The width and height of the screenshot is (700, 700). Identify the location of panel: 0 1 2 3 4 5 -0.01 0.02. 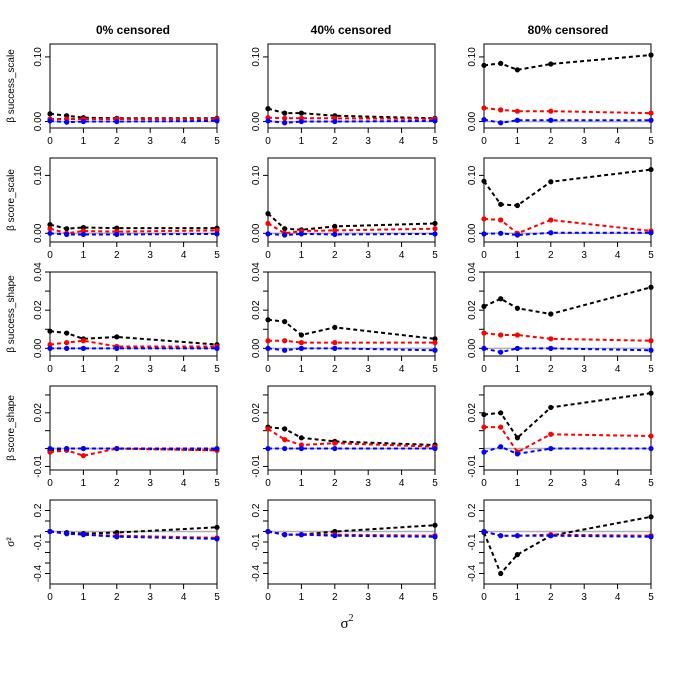
(126, 437).